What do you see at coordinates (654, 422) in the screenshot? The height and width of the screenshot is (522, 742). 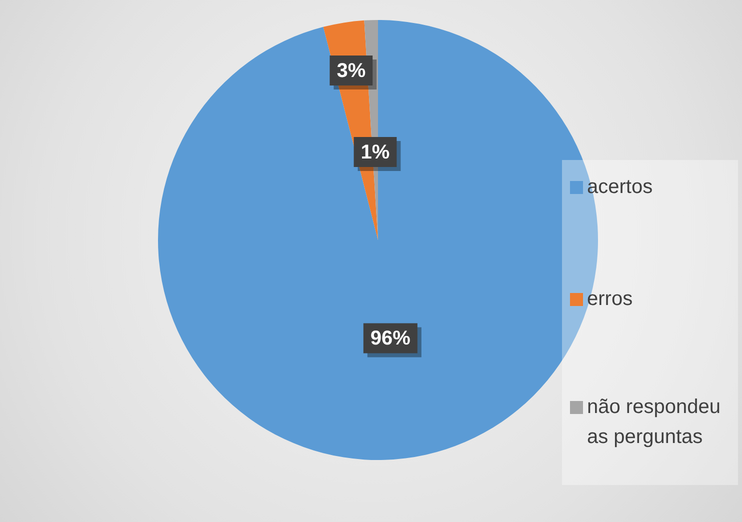 I see `legend-label: não respondeu as perguntas` at bounding box center [654, 422].